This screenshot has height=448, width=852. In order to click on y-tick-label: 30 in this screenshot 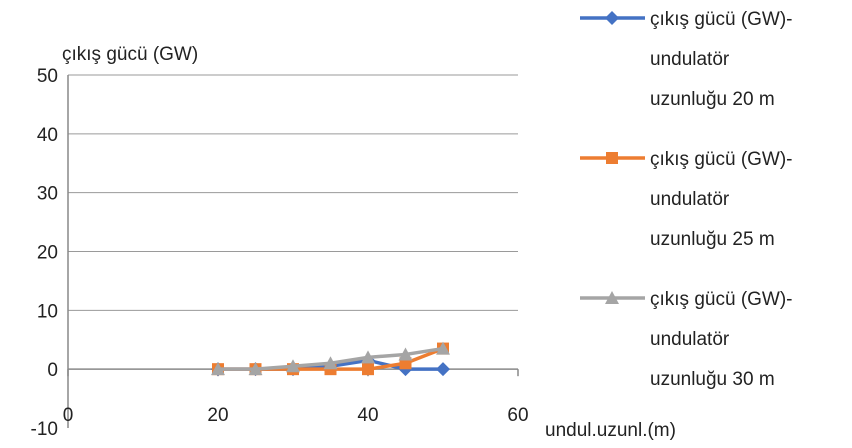, I will do `click(47, 194)`.